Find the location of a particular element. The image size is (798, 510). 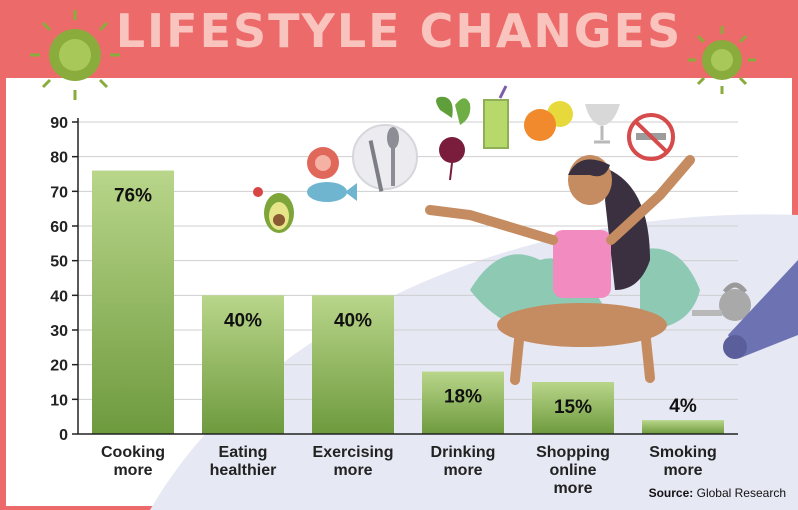

x-tick-label: Shopping online more is located at coordinates (573, 470).